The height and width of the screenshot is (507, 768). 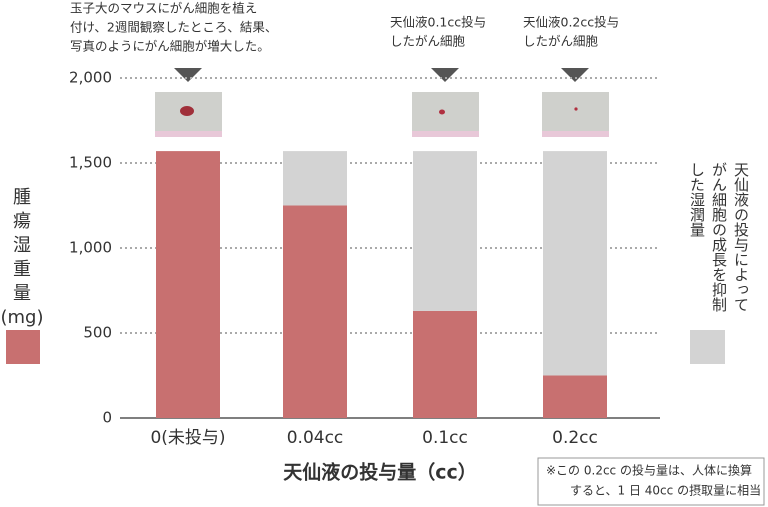 What do you see at coordinates (445, 438) in the screenshot?
I see `x-tick-label: 0.1cc` at bounding box center [445, 438].